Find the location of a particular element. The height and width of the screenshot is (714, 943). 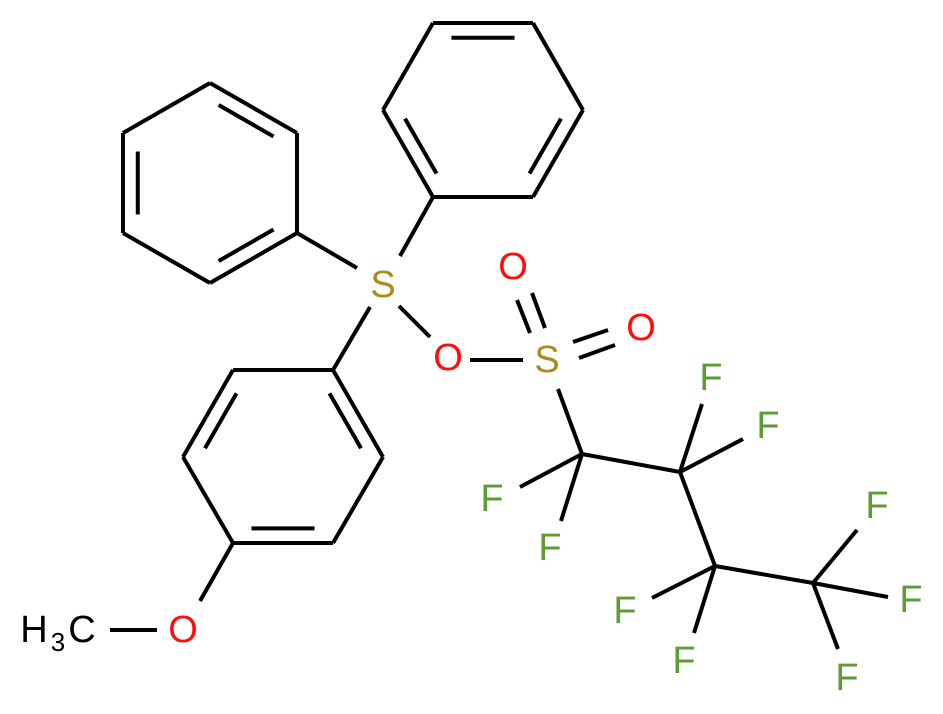

methyl-h: H is located at coordinates (33, 630).